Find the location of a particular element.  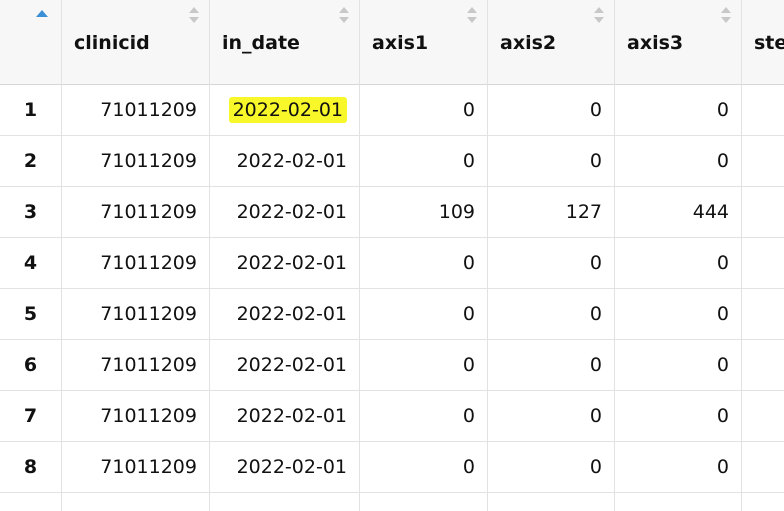

table-row: 3 71011209 2022-02-01 109 127 444 is located at coordinates (392, 212).